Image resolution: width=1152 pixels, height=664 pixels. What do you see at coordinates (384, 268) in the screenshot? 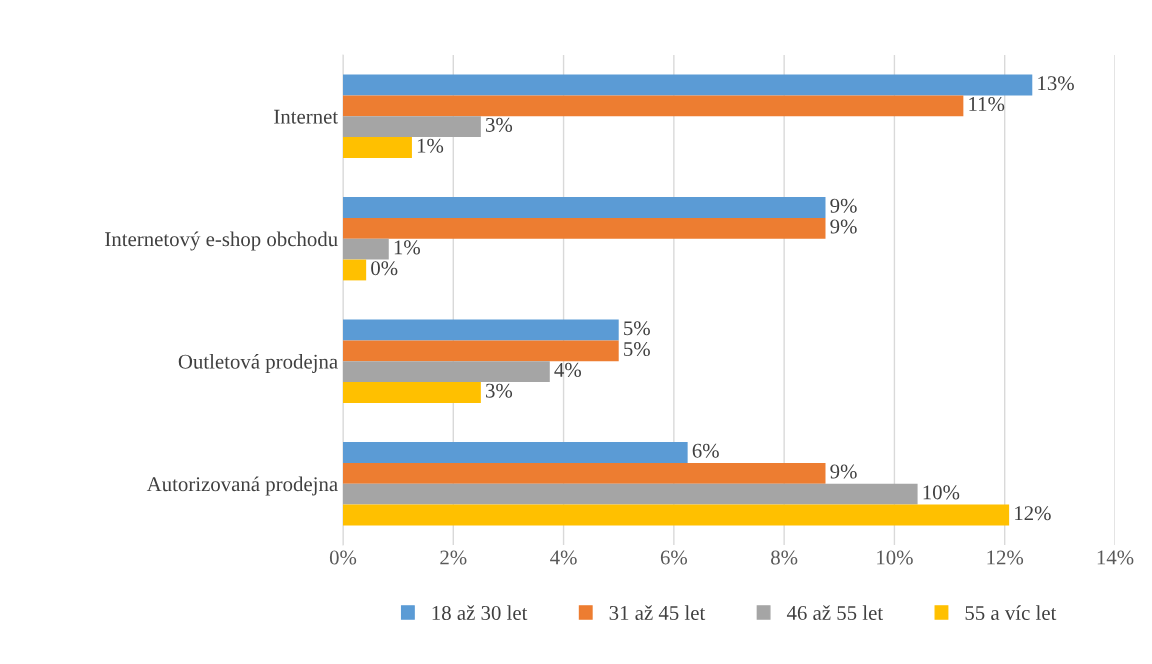
I see `data-label: 0%` at bounding box center [384, 268].